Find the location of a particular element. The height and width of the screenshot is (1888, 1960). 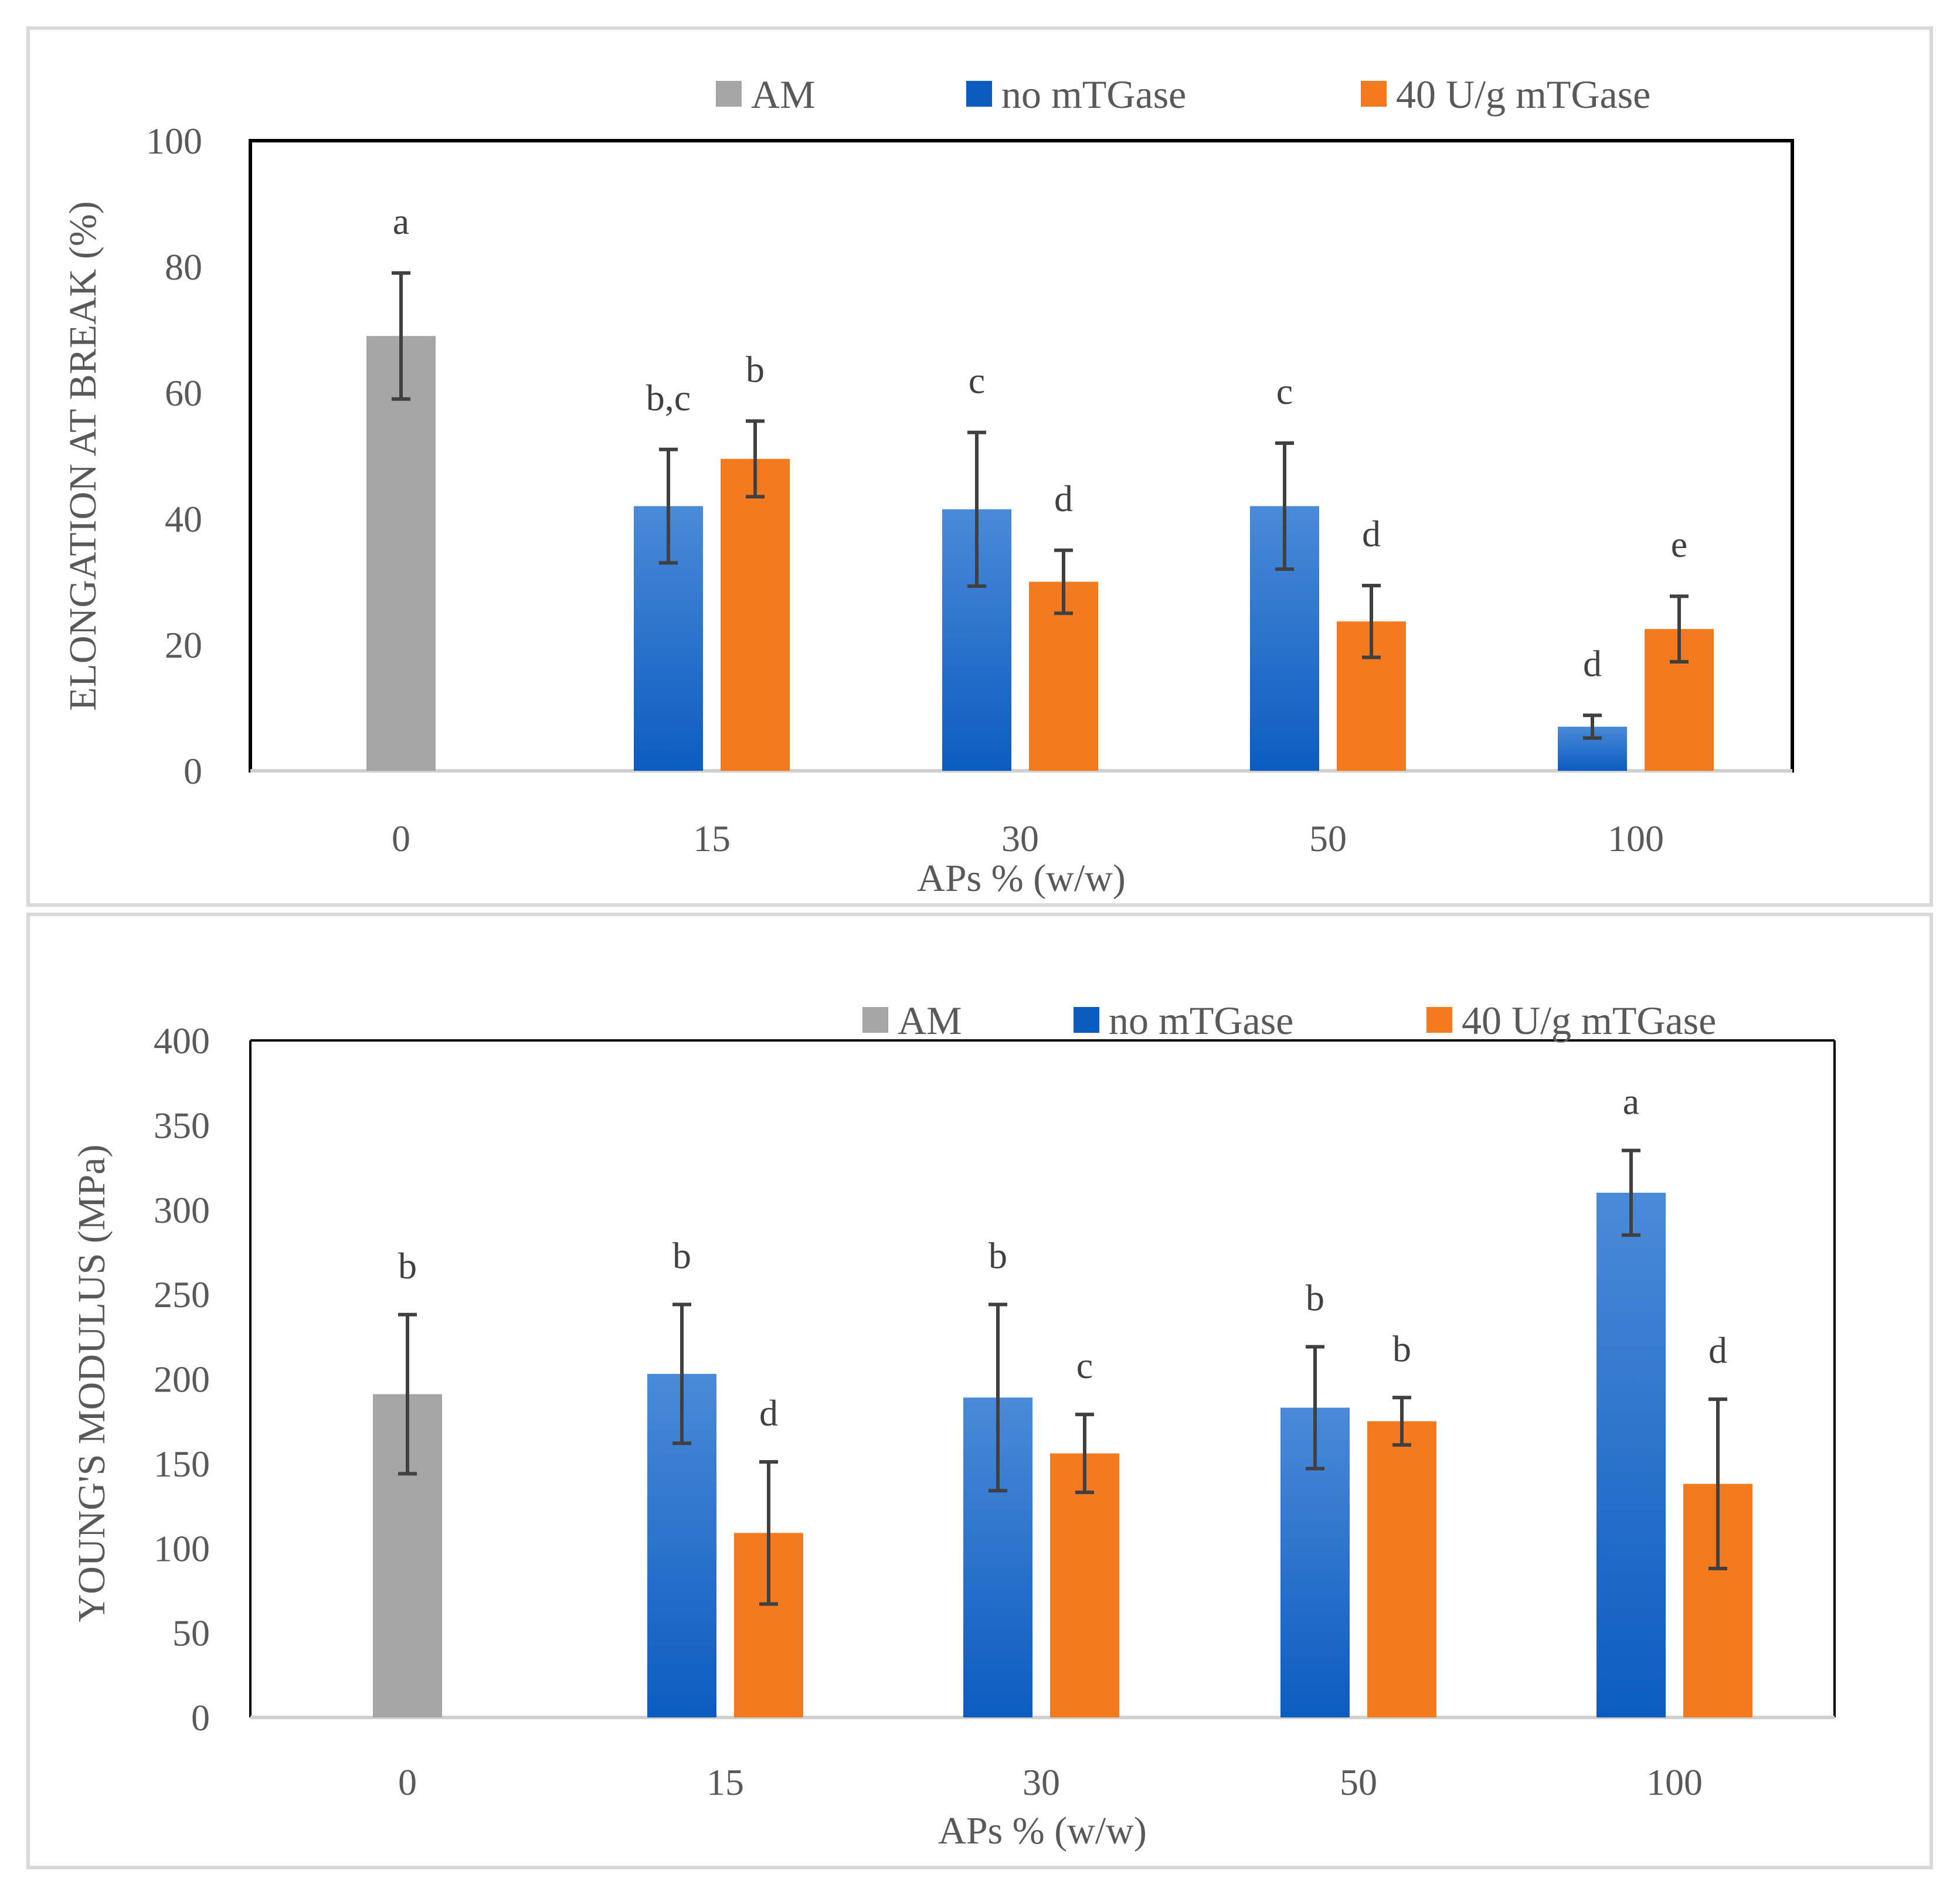

y-tick-label: 350 is located at coordinates (182, 1125).